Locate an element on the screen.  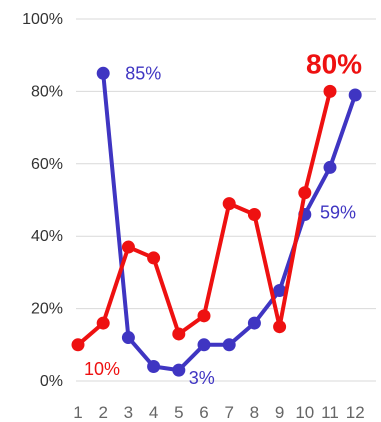
data-label: 80% is located at coordinates (334, 63).